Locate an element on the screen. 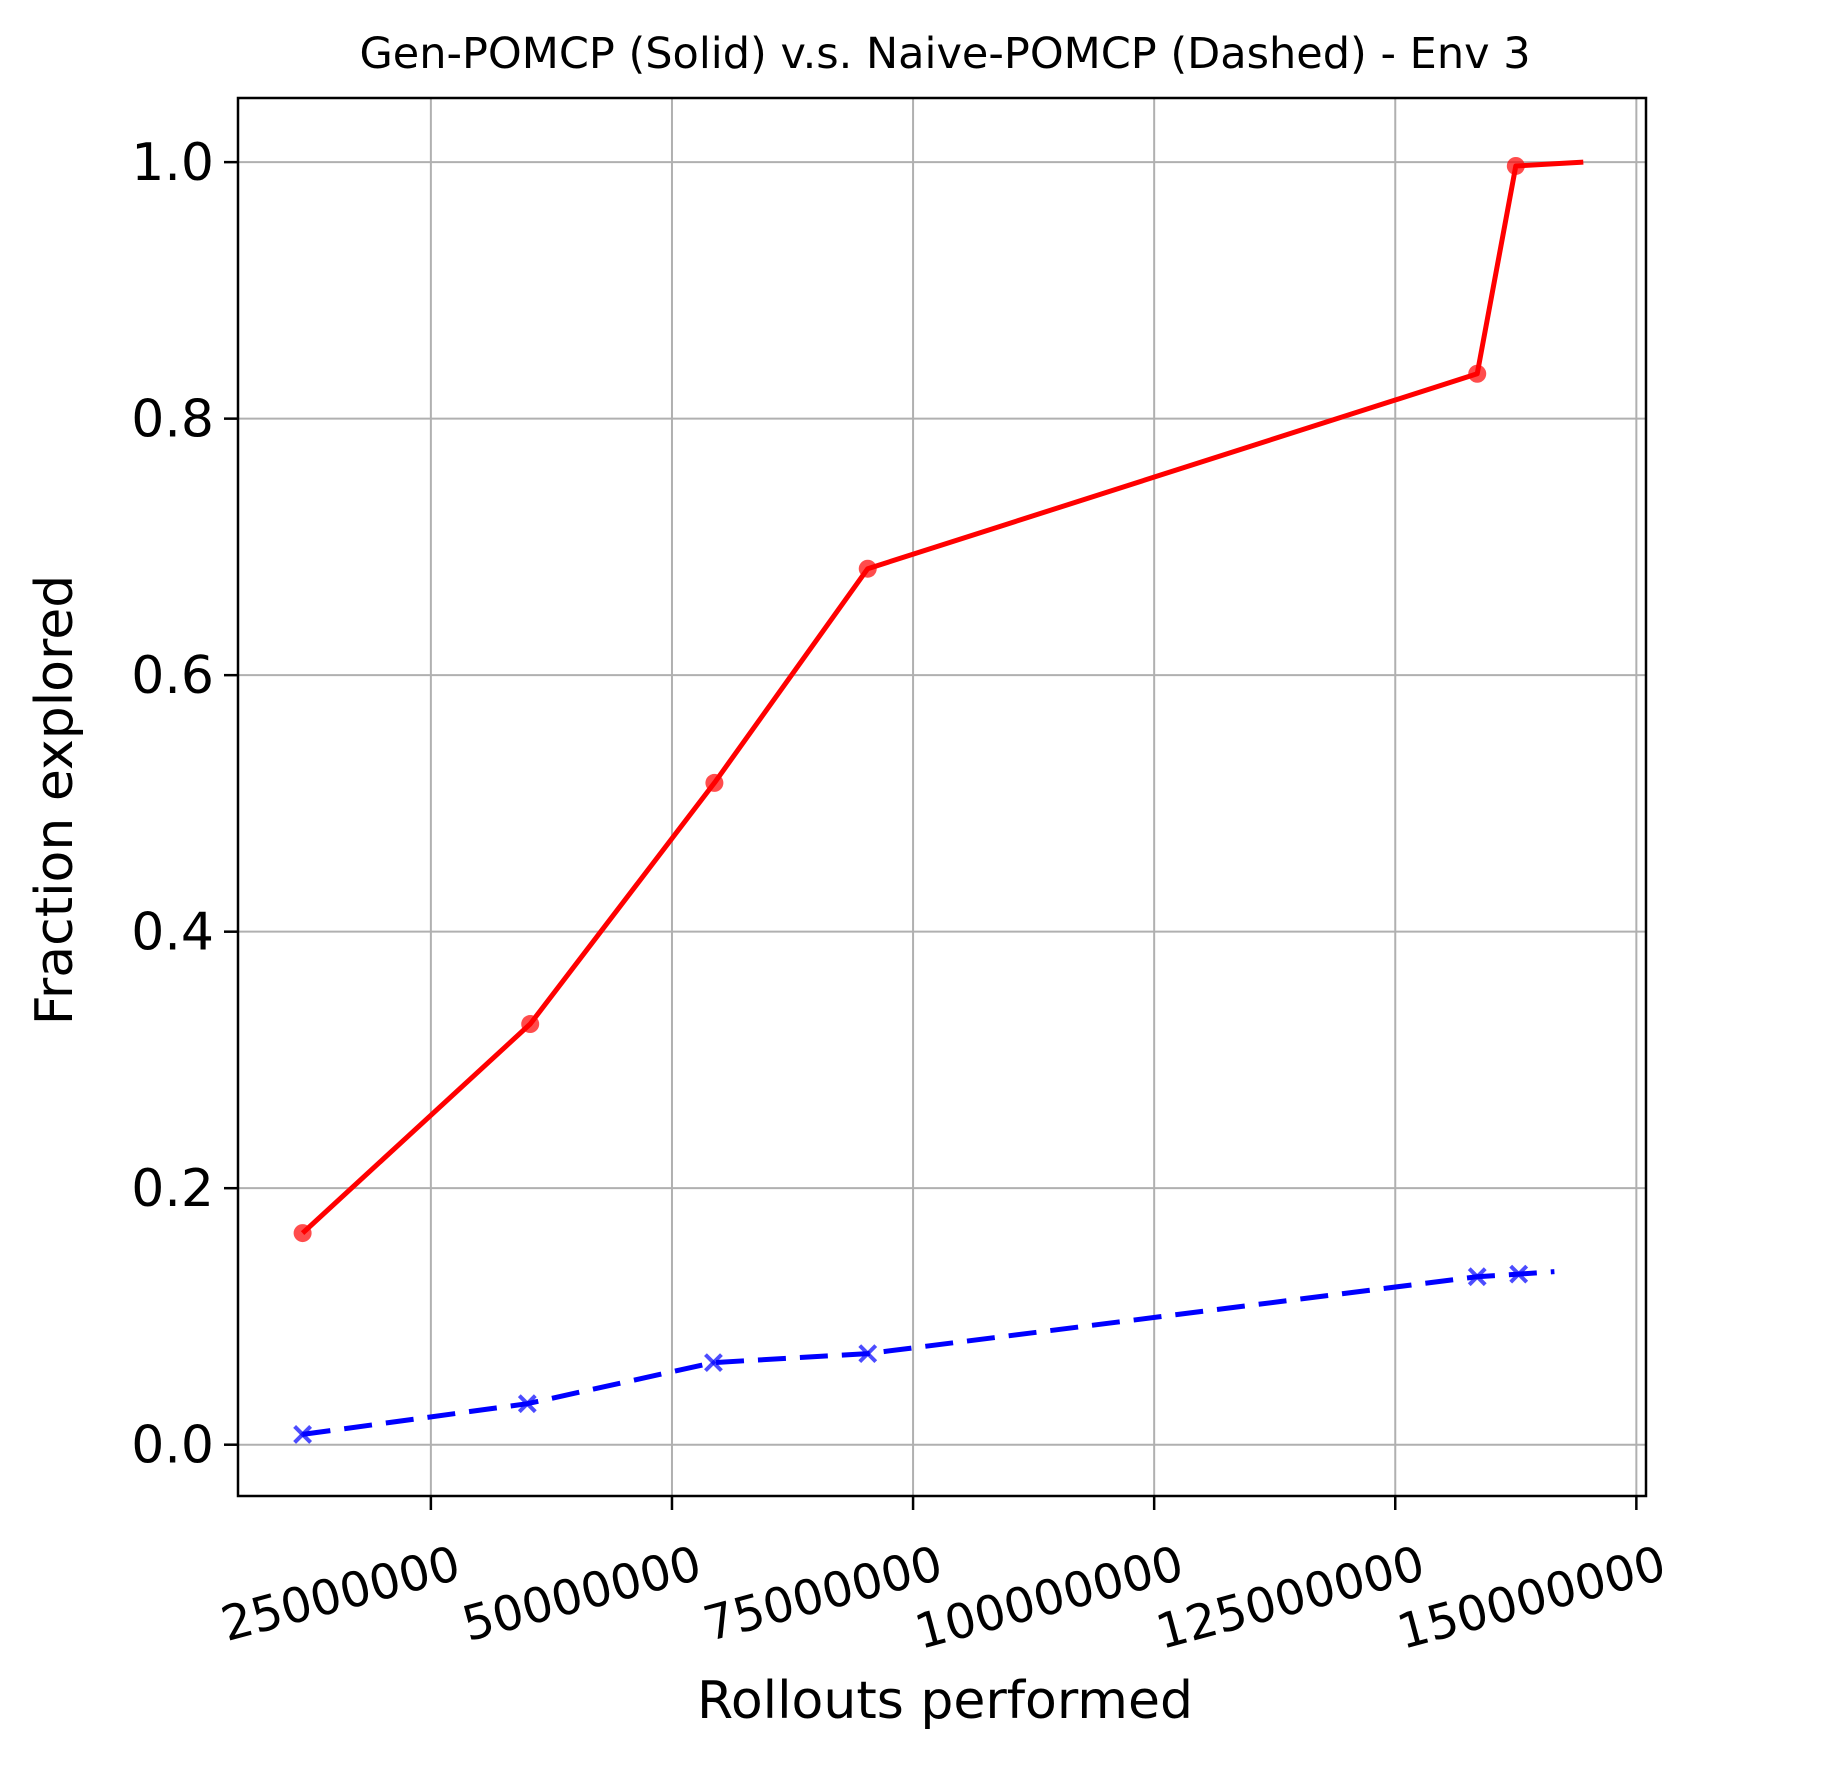 The width and height of the screenshot is (1832, 1768). y-tick-label: 0.4 is located at coordinates (172, 933).